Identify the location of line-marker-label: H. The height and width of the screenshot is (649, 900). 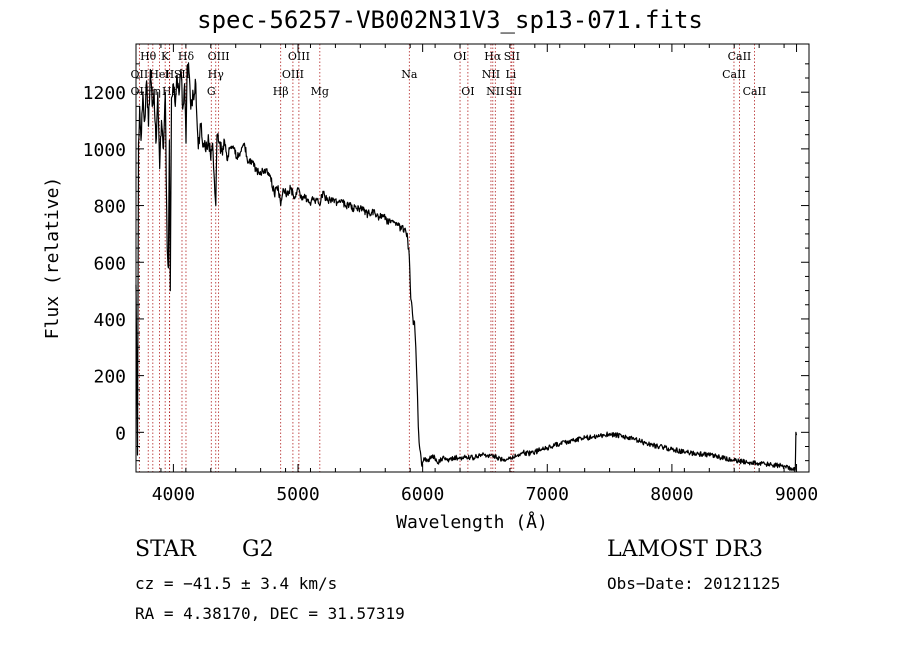
(170, 74).